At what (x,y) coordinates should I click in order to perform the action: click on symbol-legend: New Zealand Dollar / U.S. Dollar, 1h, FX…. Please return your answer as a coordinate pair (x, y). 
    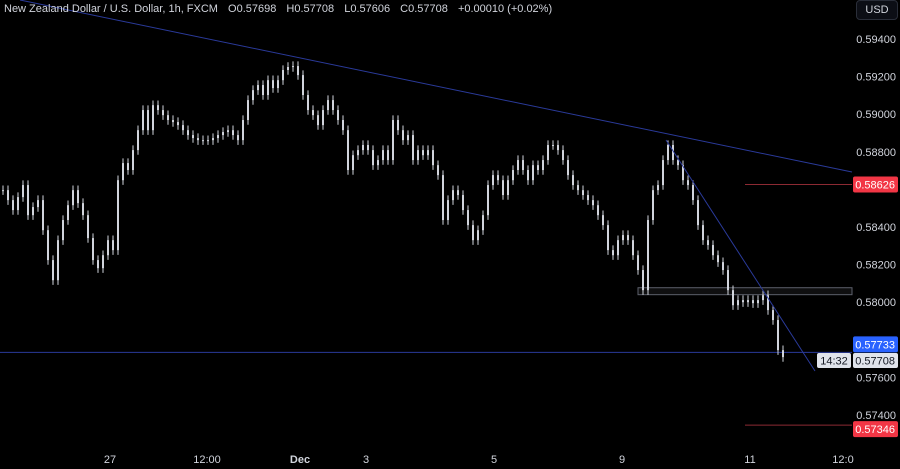
    Looking at the image, I should click on (281, 9).